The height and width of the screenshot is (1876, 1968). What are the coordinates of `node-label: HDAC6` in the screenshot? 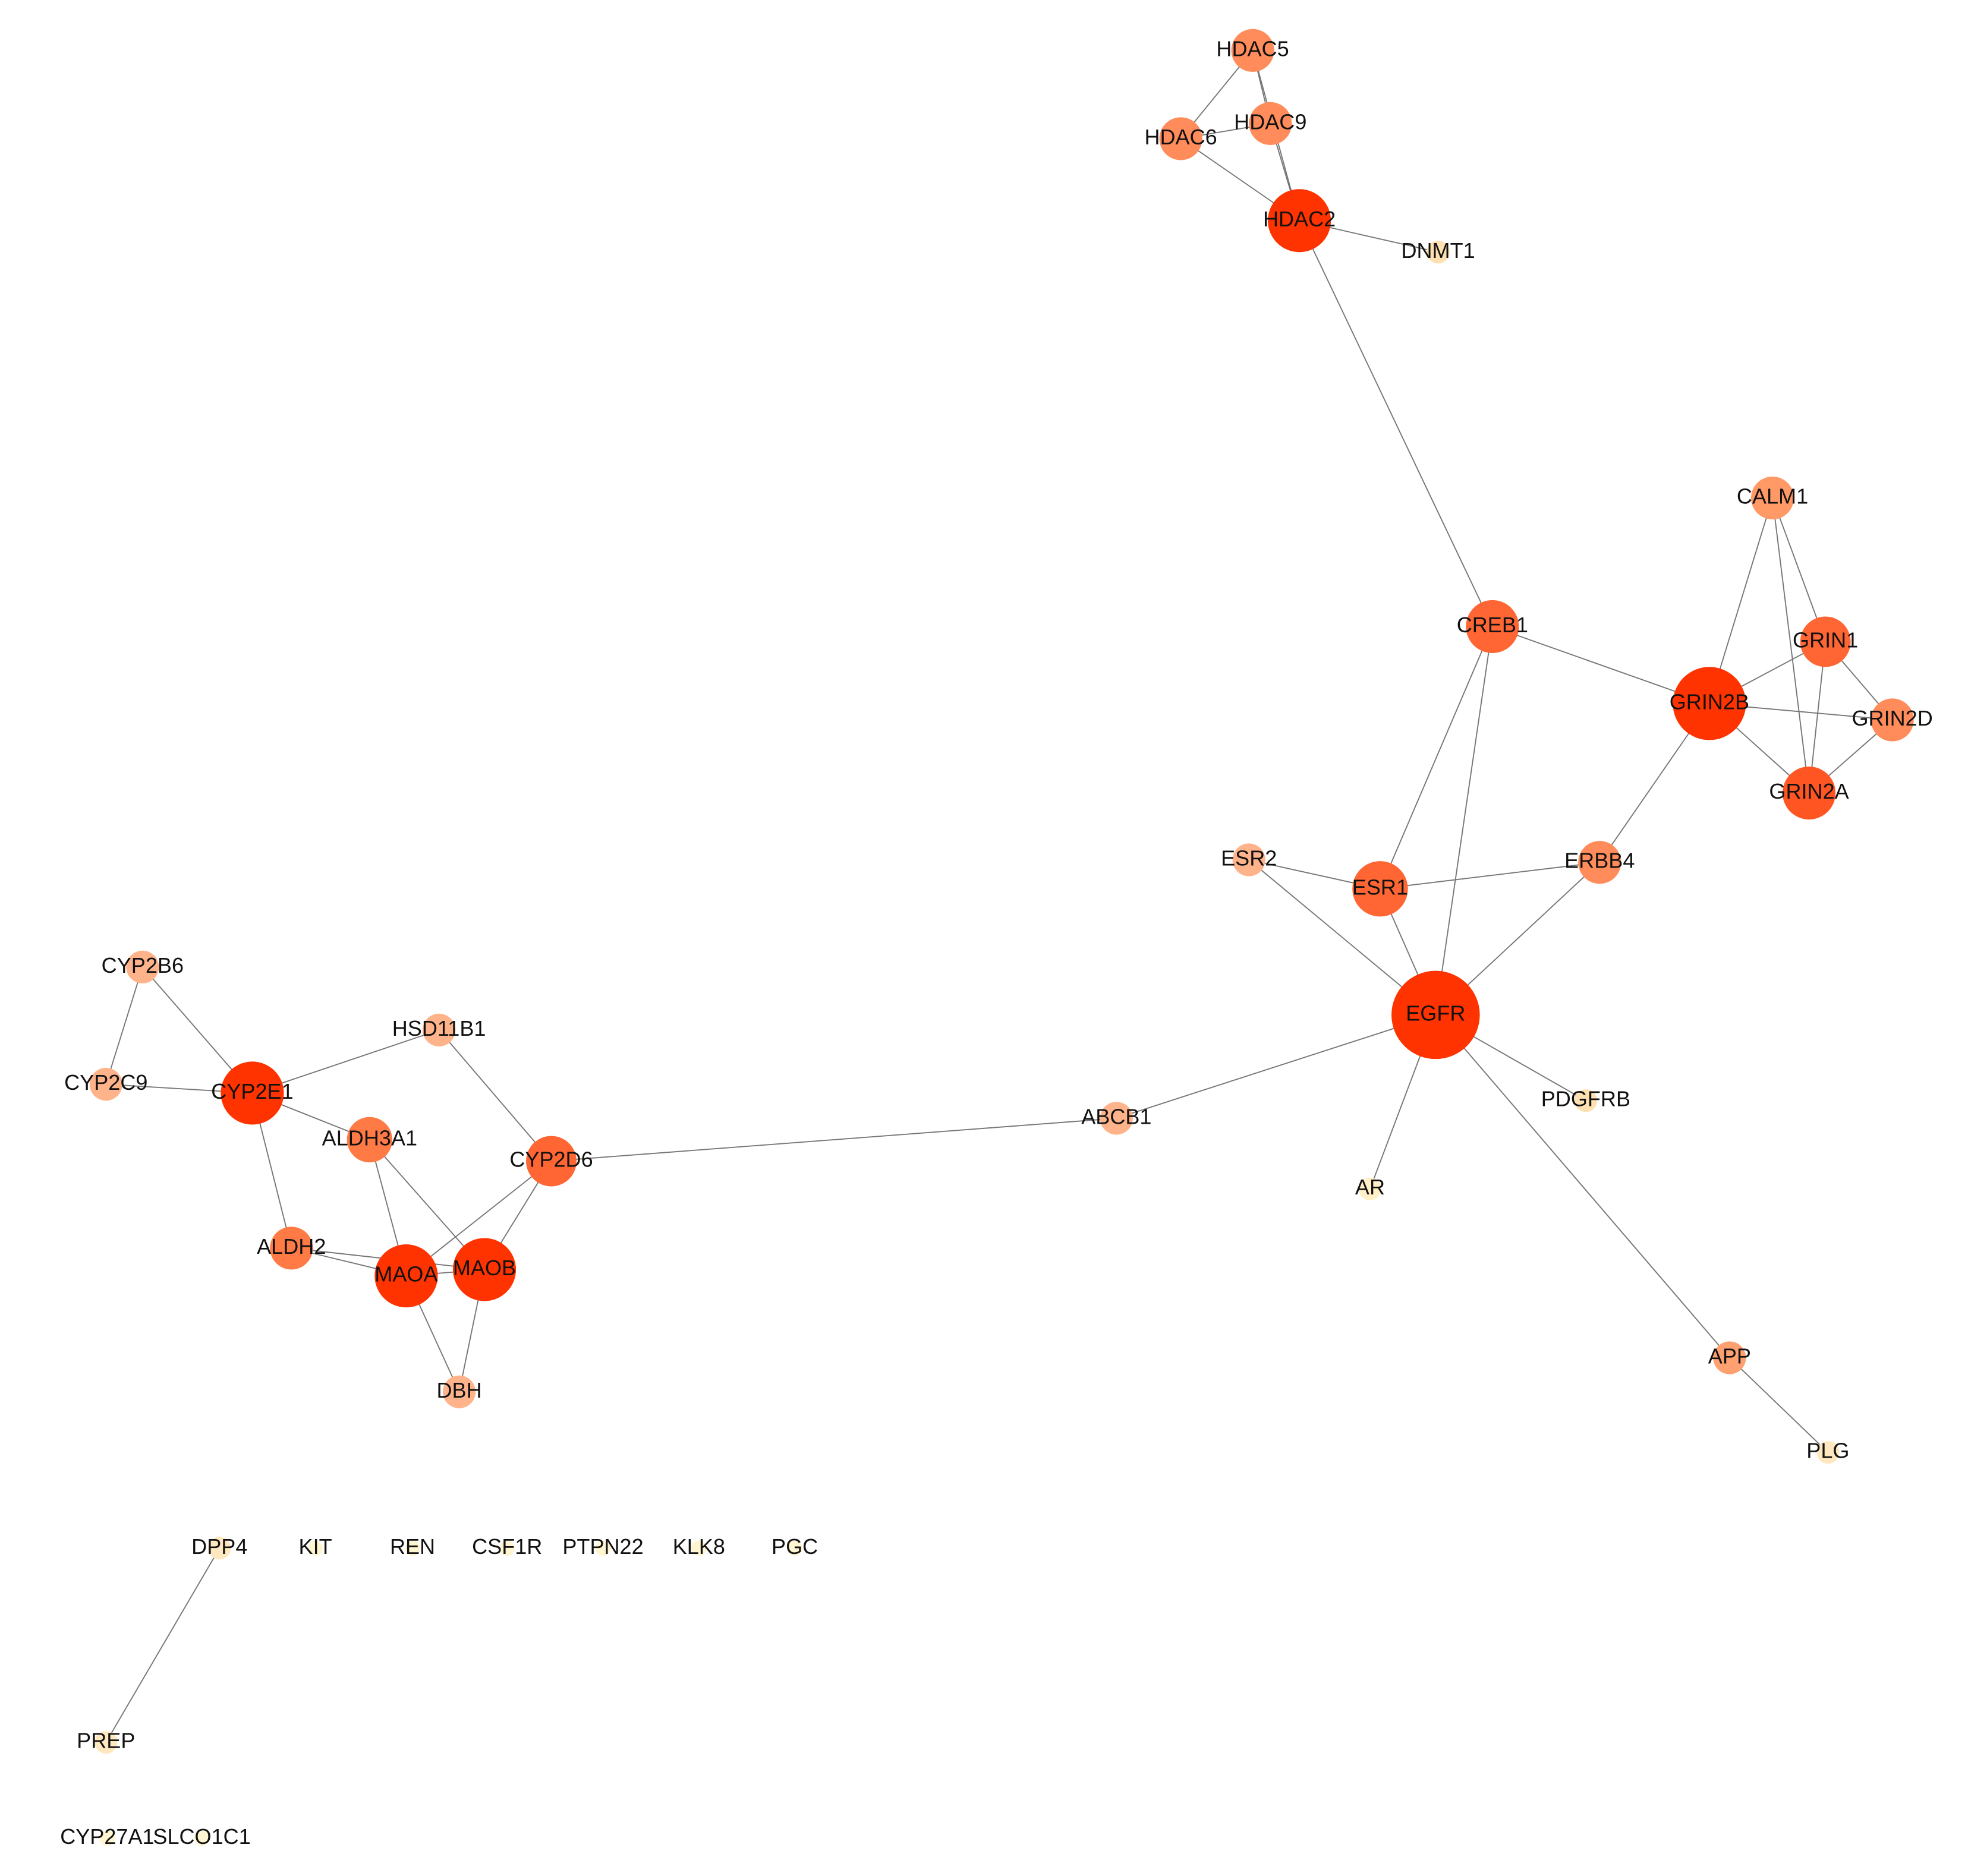 It's located at (1180, 137).